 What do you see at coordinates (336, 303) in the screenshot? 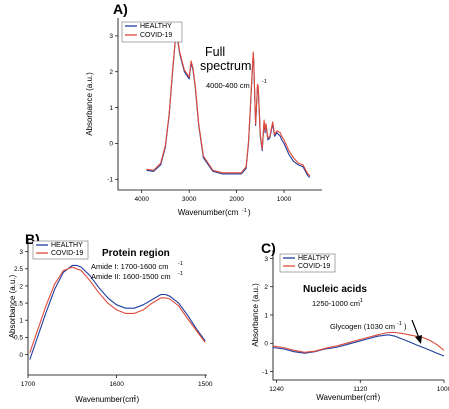
I see `annotation: 1250-1000 cm` at bounding box center [336, 303].